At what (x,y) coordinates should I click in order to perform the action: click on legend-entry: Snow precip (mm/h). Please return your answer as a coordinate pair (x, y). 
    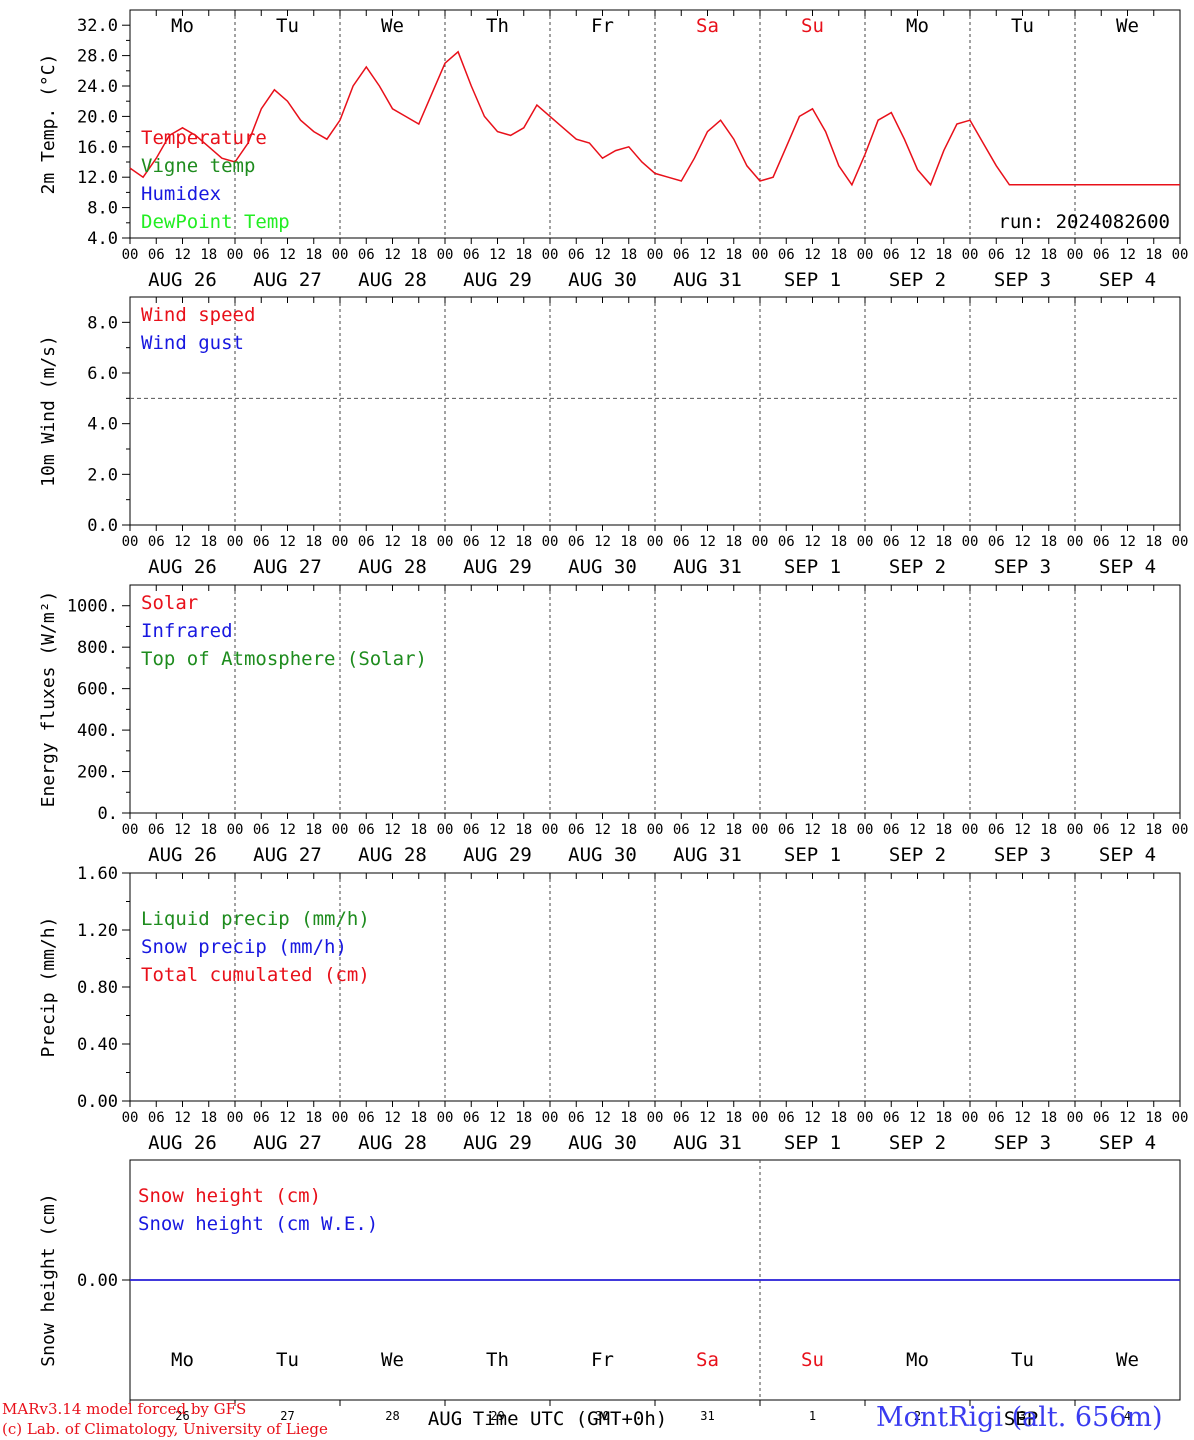
    Looking at the image, I should click on (244, 947).